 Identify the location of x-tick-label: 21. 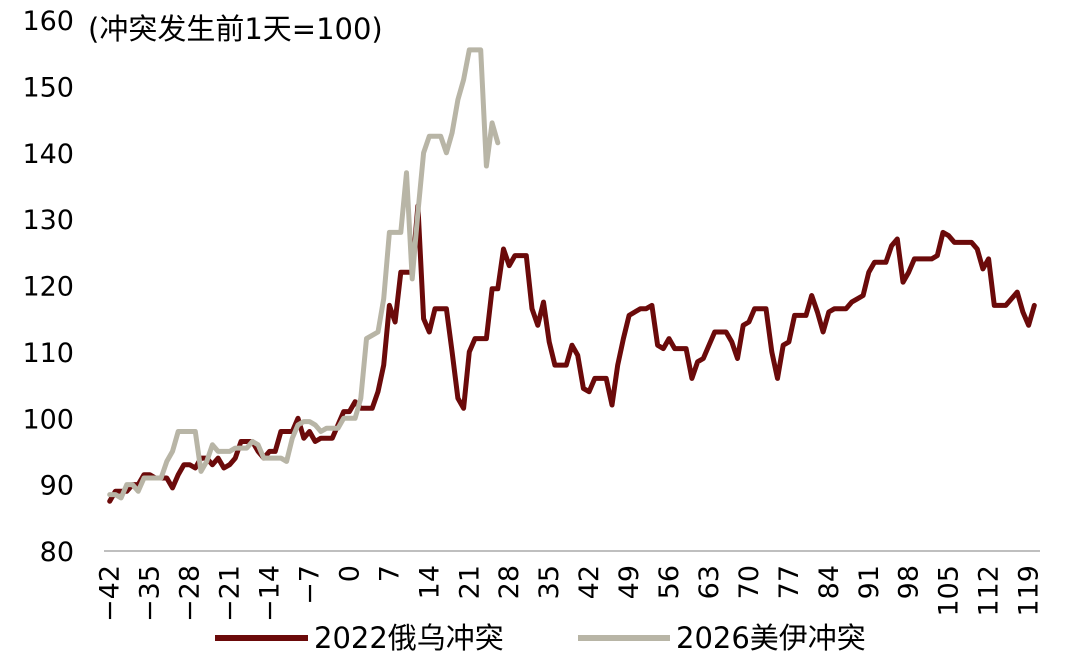
(469, 582).